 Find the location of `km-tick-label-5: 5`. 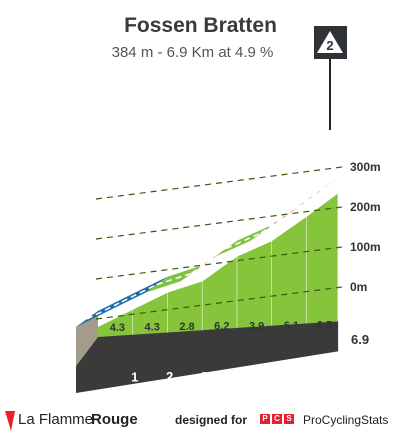

km-tick-label-5: 5 is located at coordinates (273, 375).